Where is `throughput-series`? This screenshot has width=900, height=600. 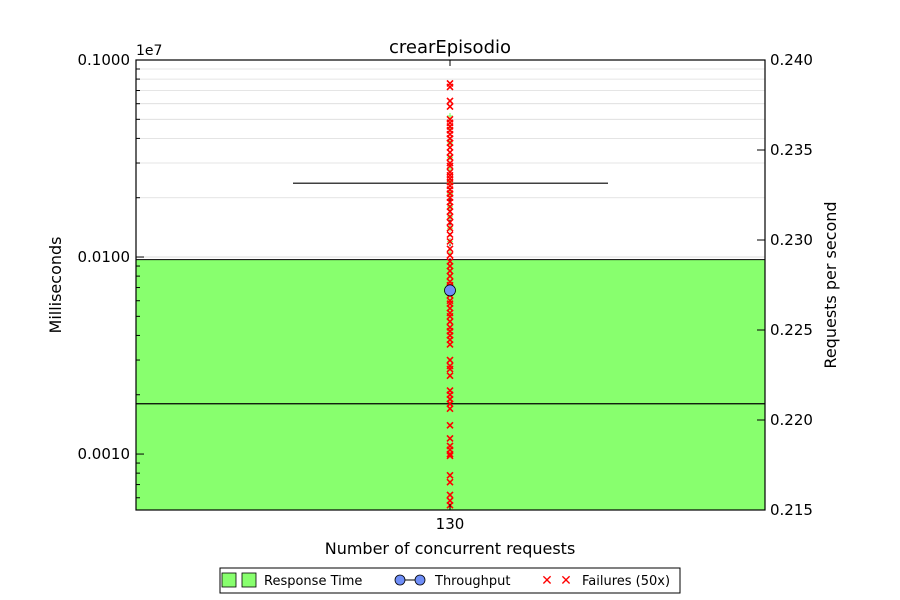 throughput-series is located at coordinates (450, 290).